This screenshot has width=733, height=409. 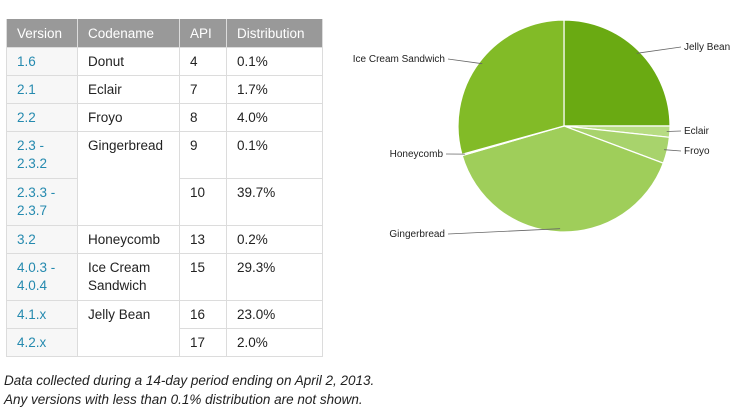 I want to click on pie-label: Eclair, so click(x=697, y=131).